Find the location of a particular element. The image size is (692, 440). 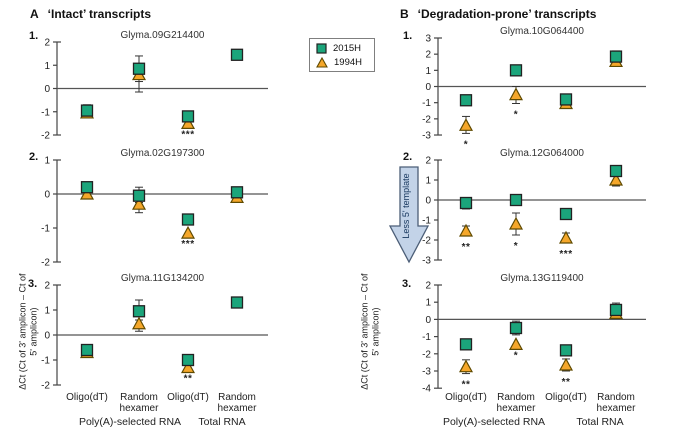

xcat-a-random-1: Random hexamer is located at coordinates (139, 403).